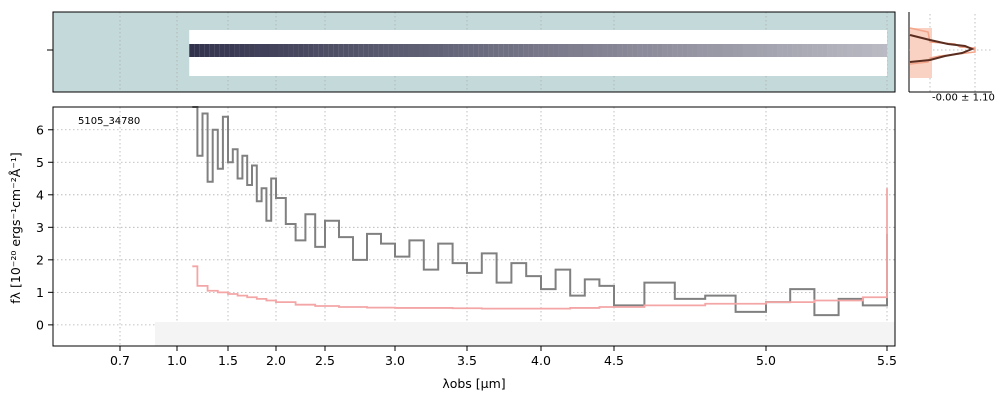 The height and width of the screenshot is (400, 1000). Describe the element at coordinates (40, 324) in the screenshot. I see `y-tick-label: 0` at that location.